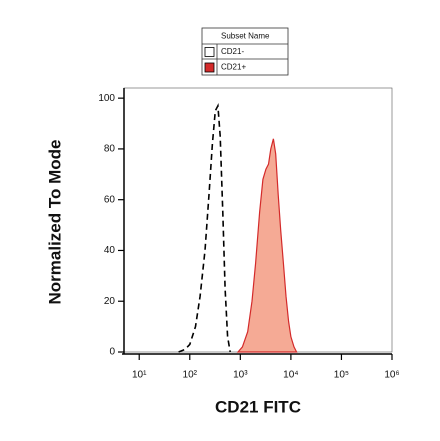 This screenshot has height=441, width=440. What do you see at coordinates (190, 375) in the screenshot?
I see `x-tick-label: 10²` at bounding box center [190, 375].